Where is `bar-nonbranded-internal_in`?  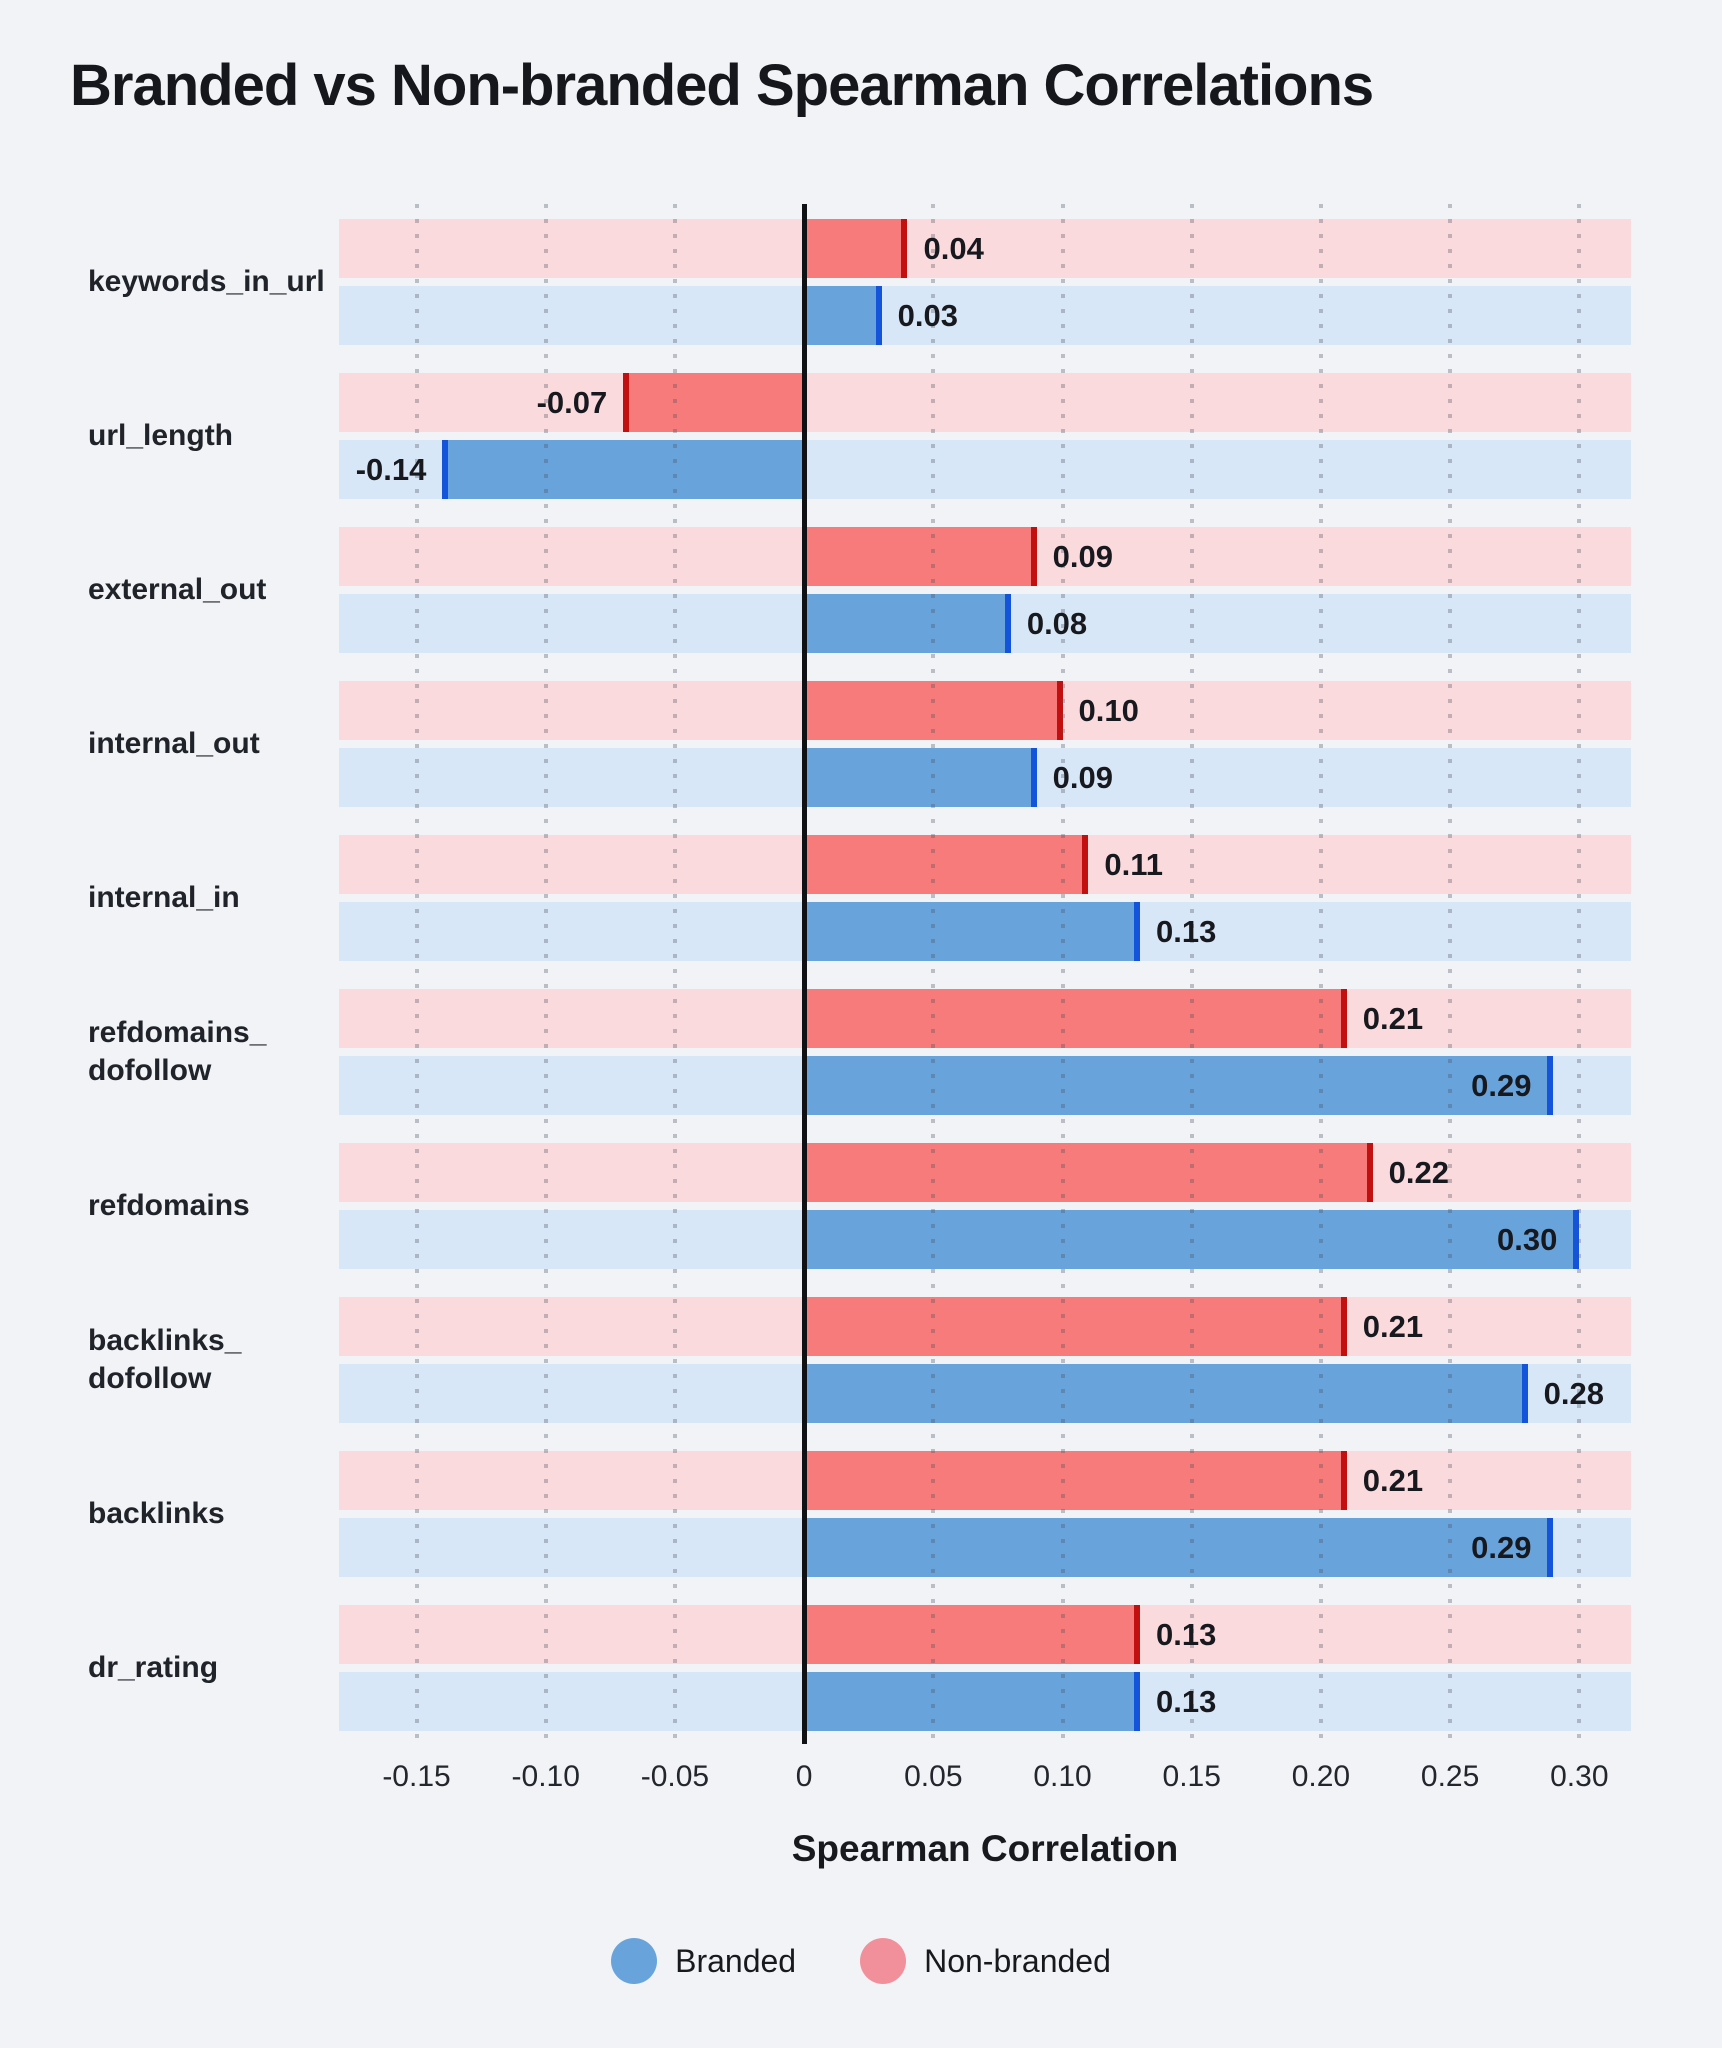 bar-nonbranded-internal_in is located at coordinates (946, 864).